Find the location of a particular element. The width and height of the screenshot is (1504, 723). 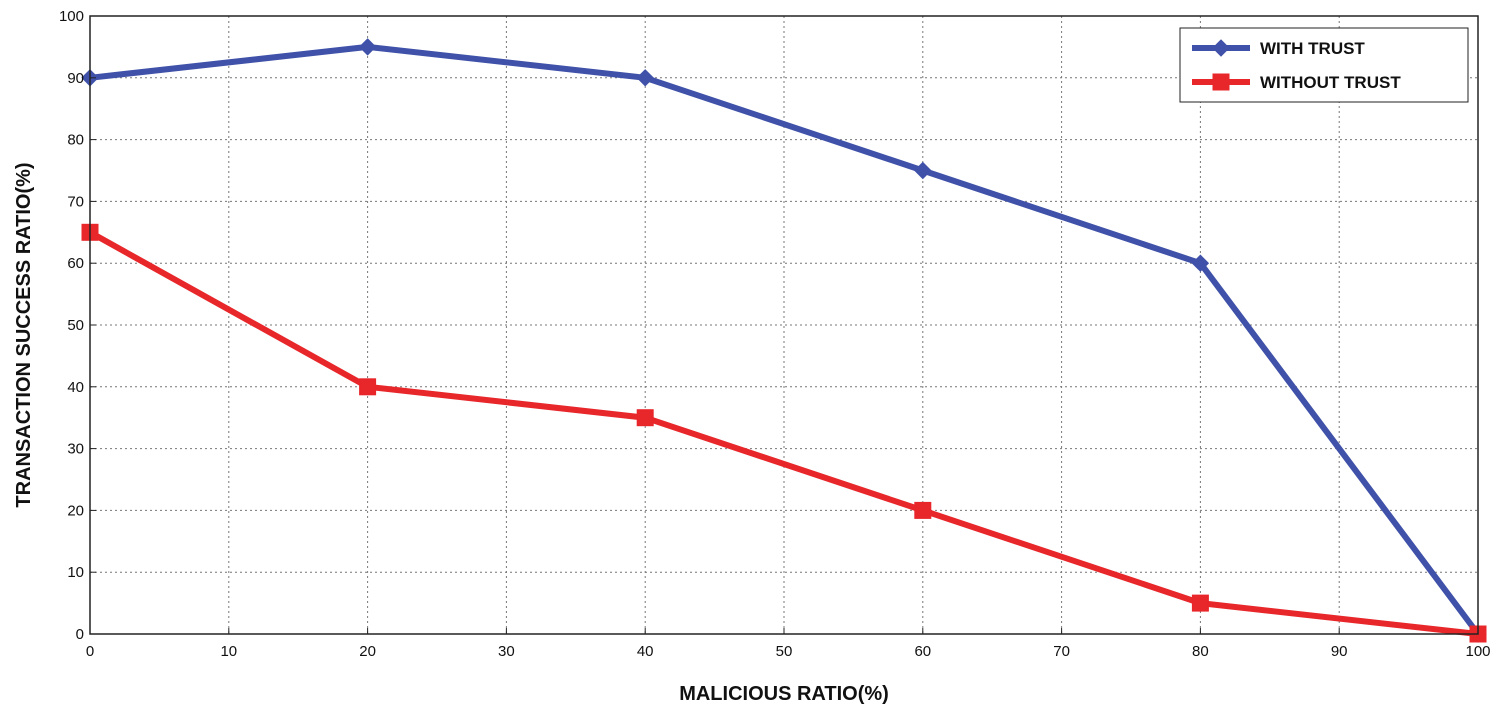

y-tick-label: 10 is located at coordinates (75, 572).